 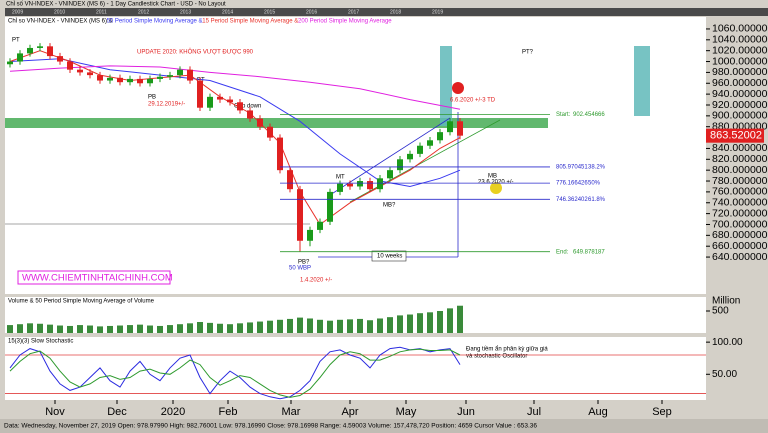 What do you see at coordinates (40, 342) in the screenshot?
I see `panel-title: 15(3)(3) Slow Stochastic` at bounding box center [40, 342].